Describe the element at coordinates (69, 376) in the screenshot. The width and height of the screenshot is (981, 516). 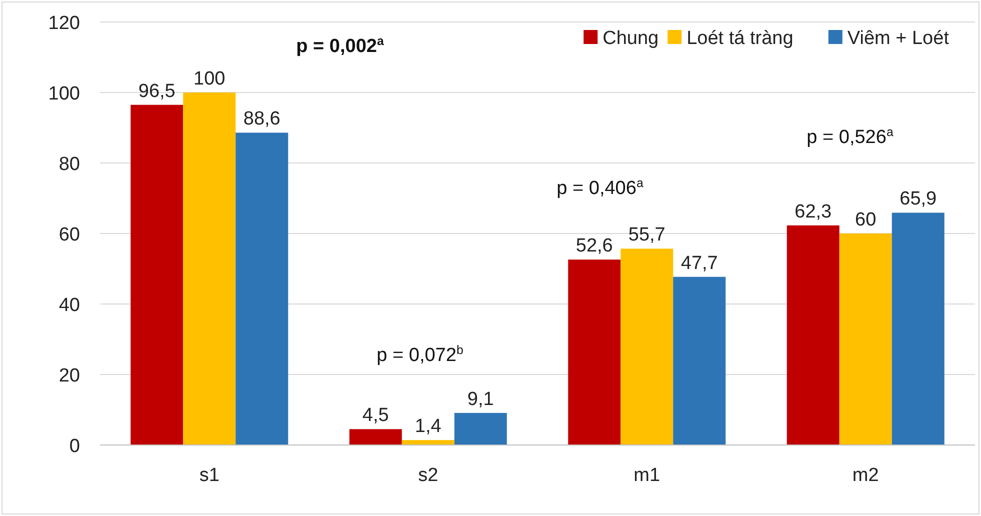
I see `y-tick-label: 20` at that location.